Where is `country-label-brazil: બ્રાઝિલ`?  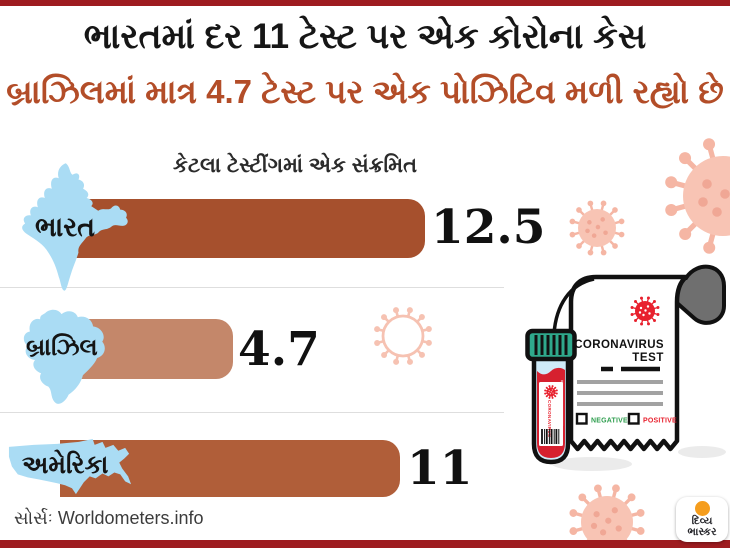 country-label-brazil: બ્રાઝિલ is located at coordinates (62, 347).